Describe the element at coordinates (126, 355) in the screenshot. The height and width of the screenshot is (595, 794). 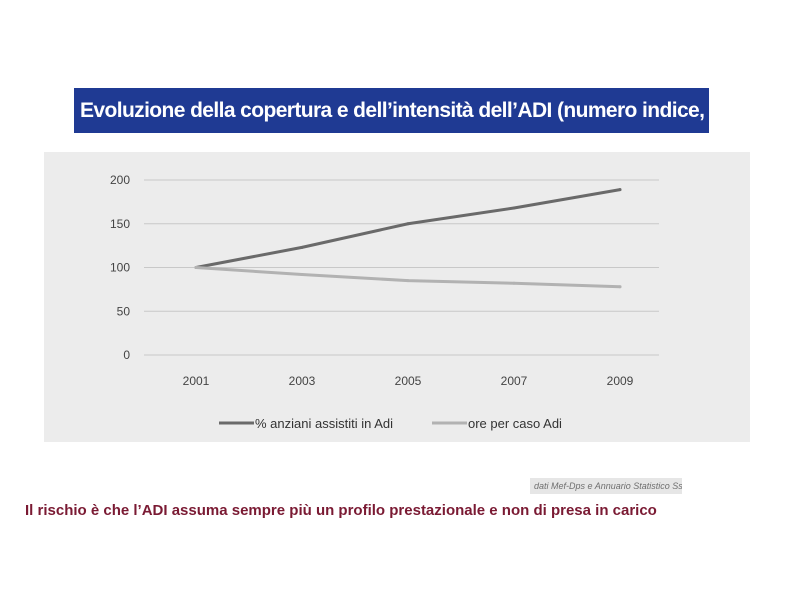
I see `y-tick-label: 0` at that location.